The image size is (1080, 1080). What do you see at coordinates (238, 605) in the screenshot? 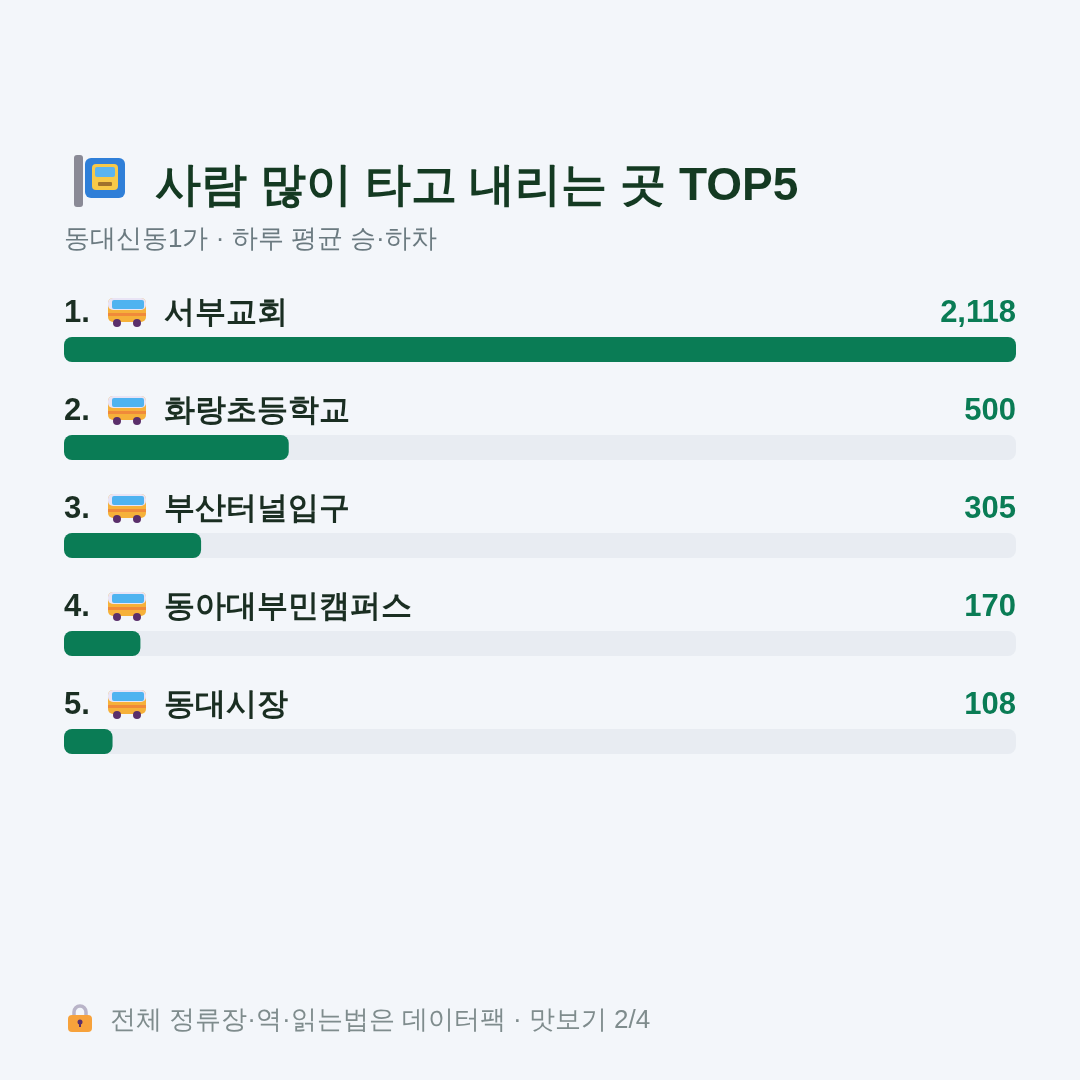
I see `category-label: 4. 동아대부민캠퍼스` at bounding box center [238, 605].